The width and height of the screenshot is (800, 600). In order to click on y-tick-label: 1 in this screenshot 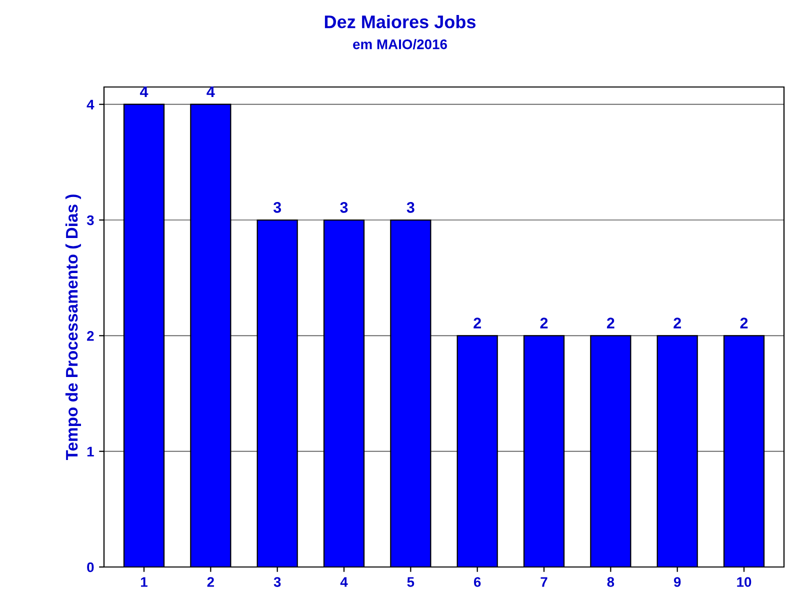, I will do `click(90, 451)`.